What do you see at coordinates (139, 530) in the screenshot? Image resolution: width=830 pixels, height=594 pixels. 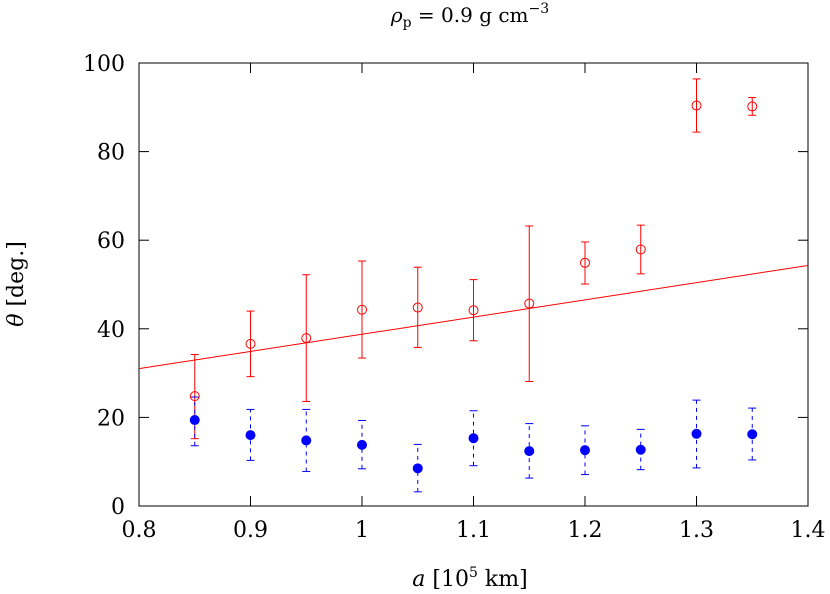 I see `x-tick-label: 0.8` at bounding box center [139, 530].